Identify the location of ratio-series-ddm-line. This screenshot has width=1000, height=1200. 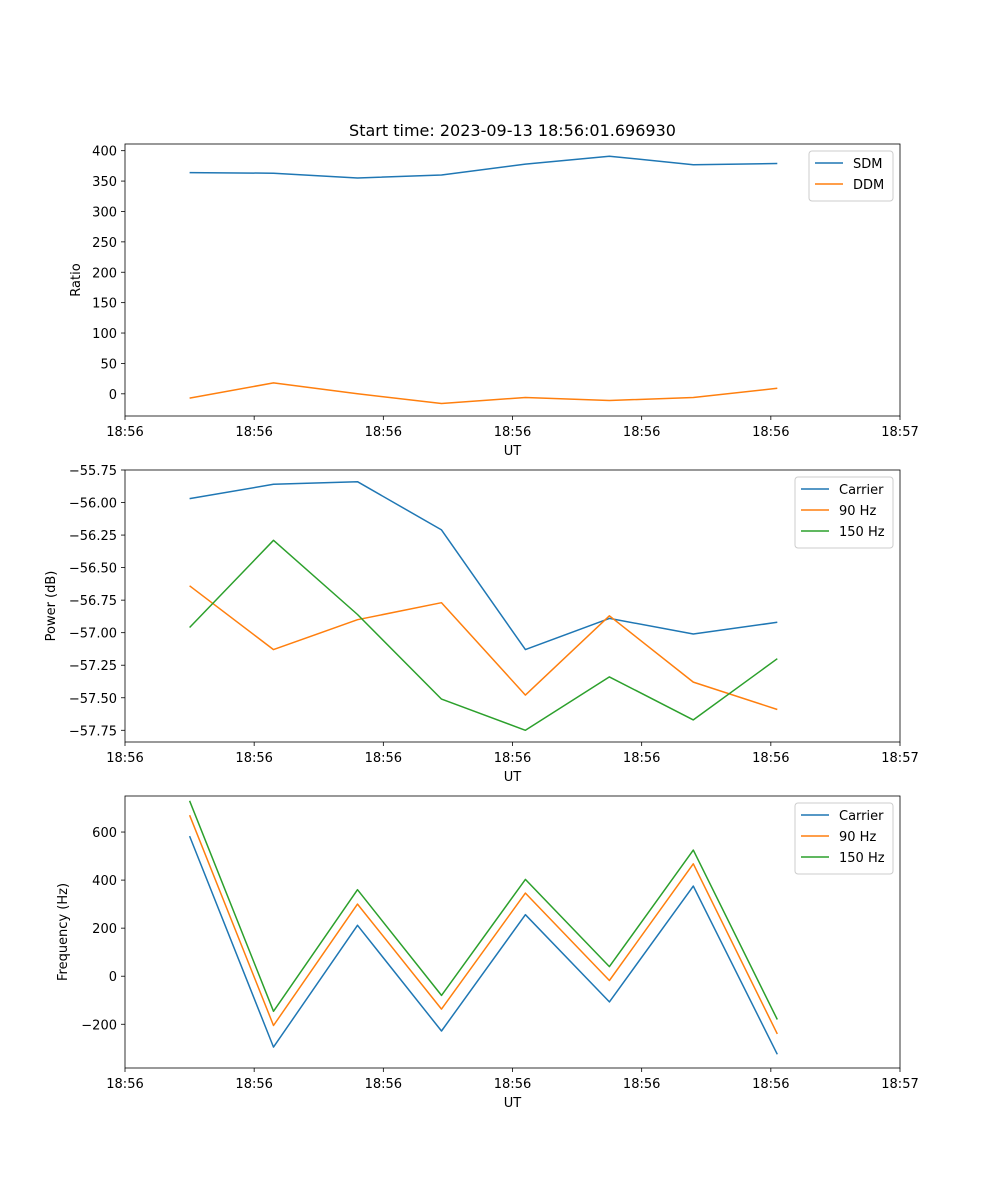
(483, 393).